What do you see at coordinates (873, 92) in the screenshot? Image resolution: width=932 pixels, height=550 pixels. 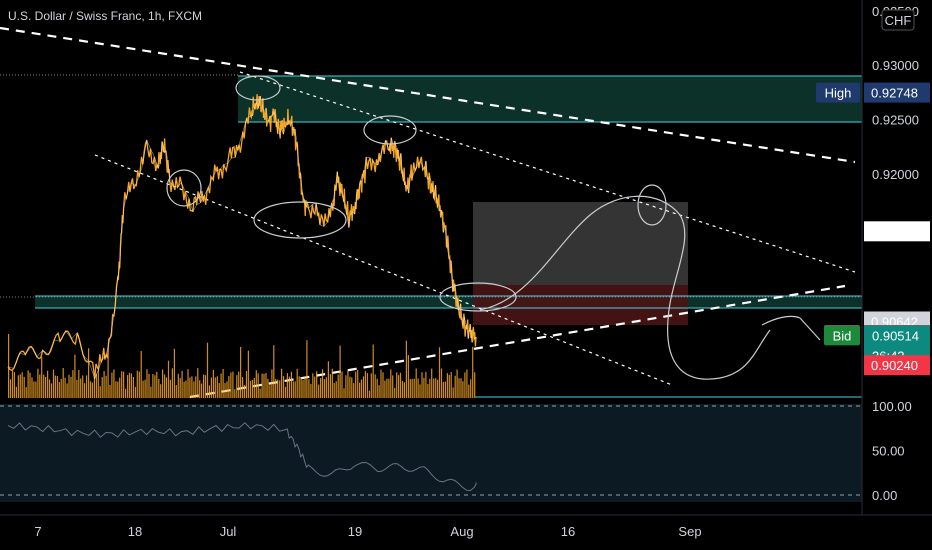 I see `price-tag: 0.92748 High` at bounding box center [873, 92].